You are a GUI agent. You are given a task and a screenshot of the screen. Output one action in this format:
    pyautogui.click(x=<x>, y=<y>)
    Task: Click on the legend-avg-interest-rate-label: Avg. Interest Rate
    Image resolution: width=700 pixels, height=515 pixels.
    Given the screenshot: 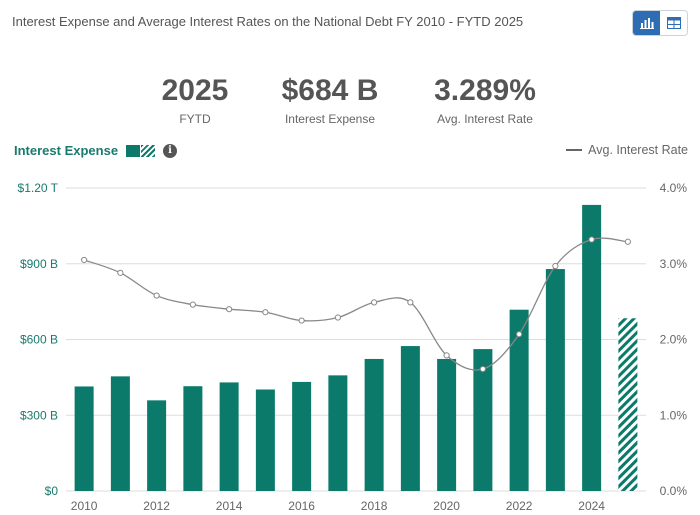 What is the action you would take?
    pyautogui.click(x=638, y=150)
    